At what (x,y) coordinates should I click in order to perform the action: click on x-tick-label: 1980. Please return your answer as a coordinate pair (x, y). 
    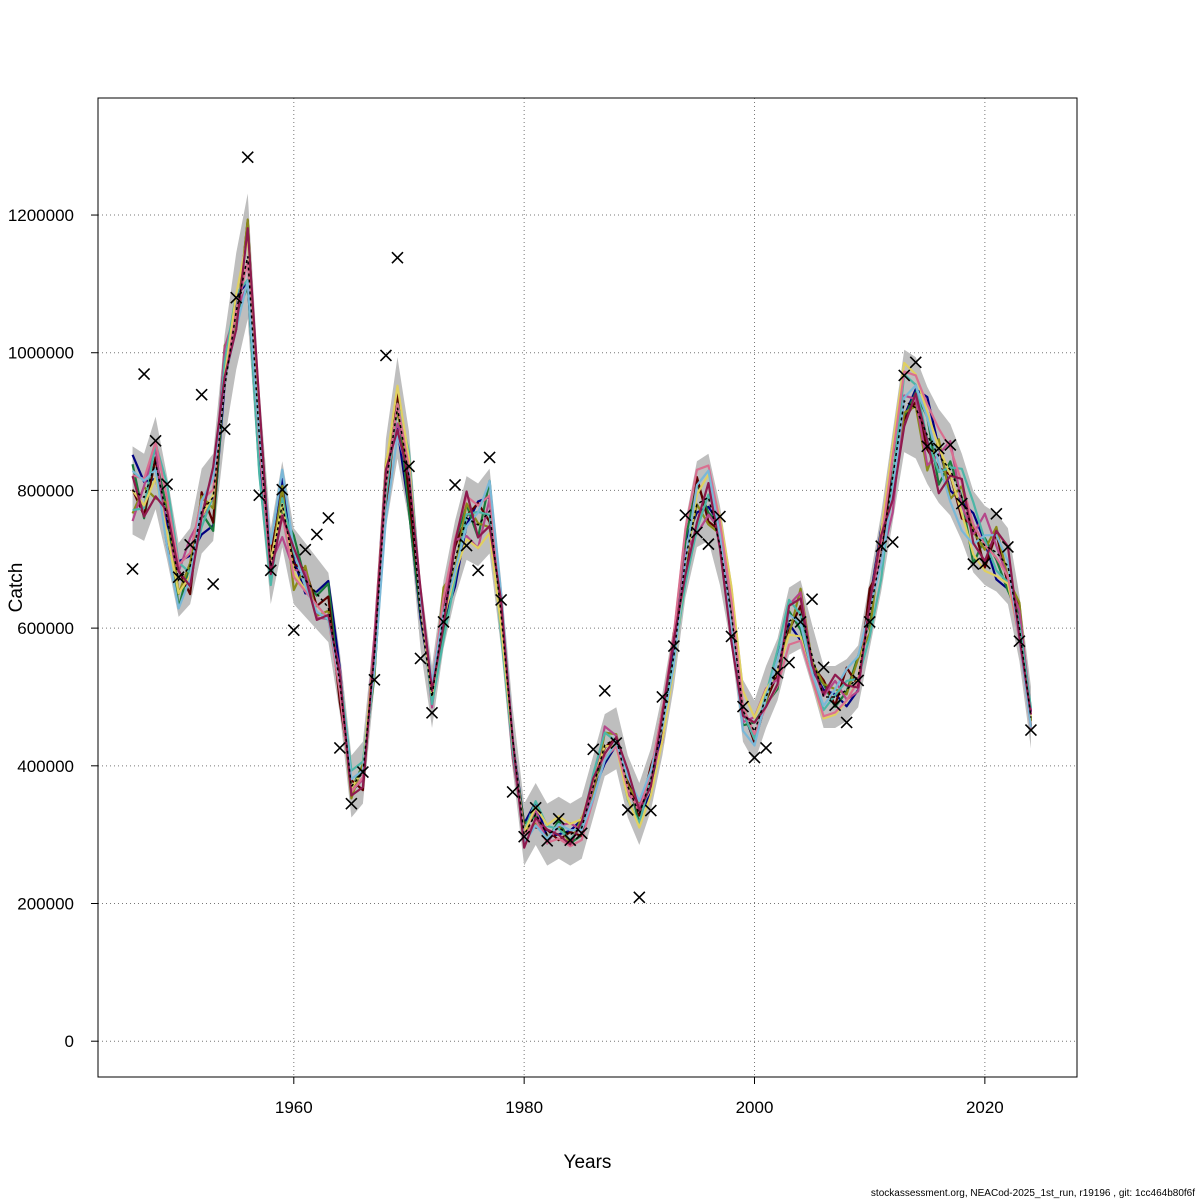
    Looking at the image, I should click on (524, 1107).